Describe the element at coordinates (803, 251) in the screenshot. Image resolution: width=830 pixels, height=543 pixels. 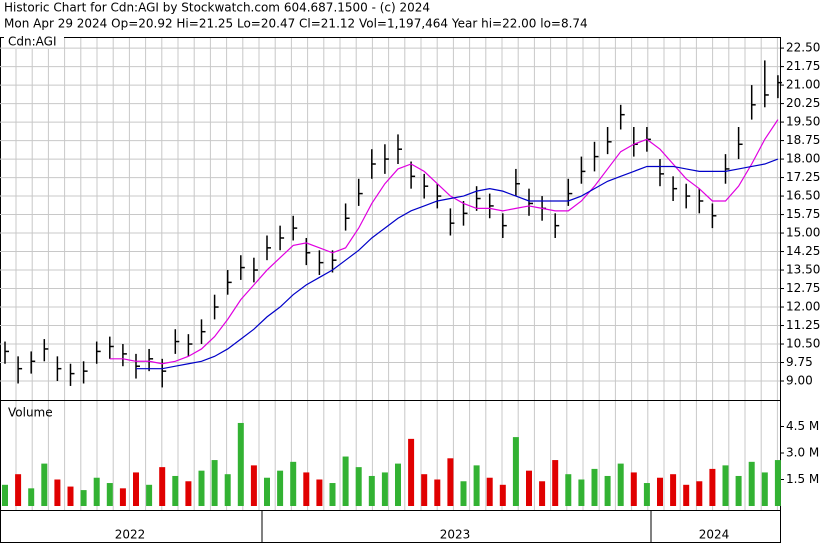
I see `y-tick-label: 14.25` at that location.